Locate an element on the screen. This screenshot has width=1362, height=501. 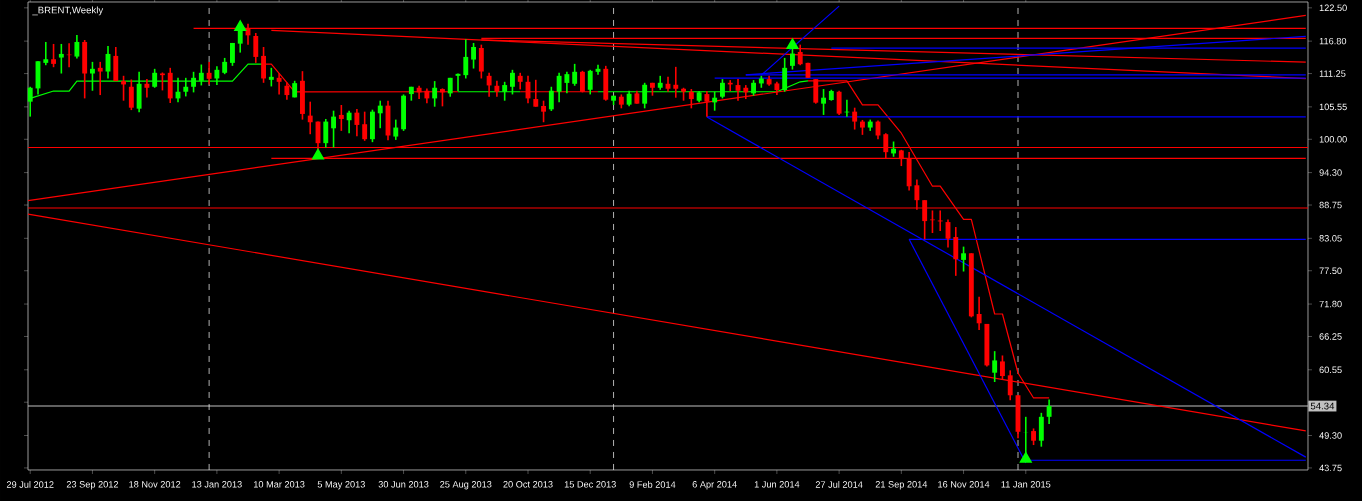
y-tick-label: 43.75 is located at coordinates (1330, 468).